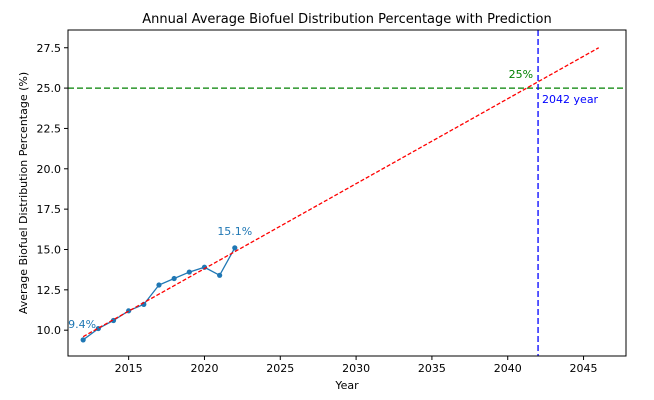  Describe the element at coordinates (49, 48) in the screenshot. I see `y-tick-label: 27.5` at that location.